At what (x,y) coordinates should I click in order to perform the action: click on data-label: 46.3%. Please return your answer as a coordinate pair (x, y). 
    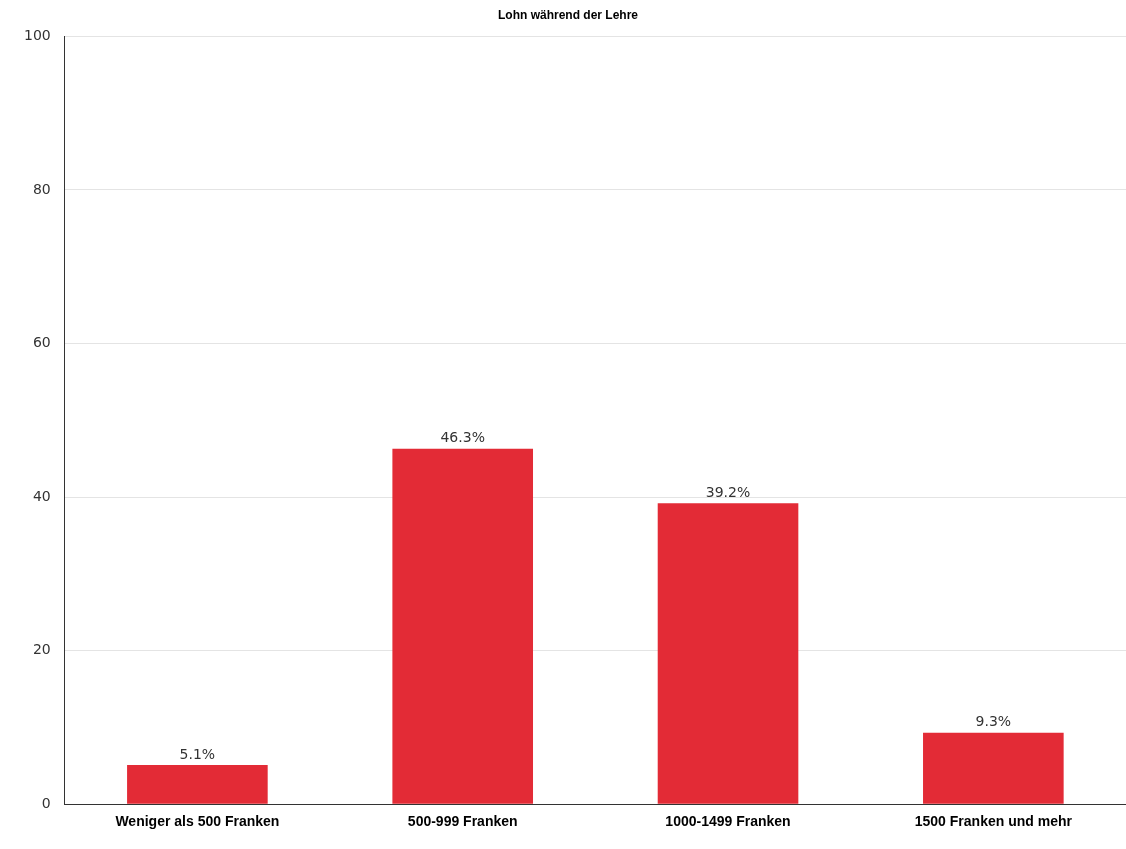
    Looking at the image, I should click on (462, 437).